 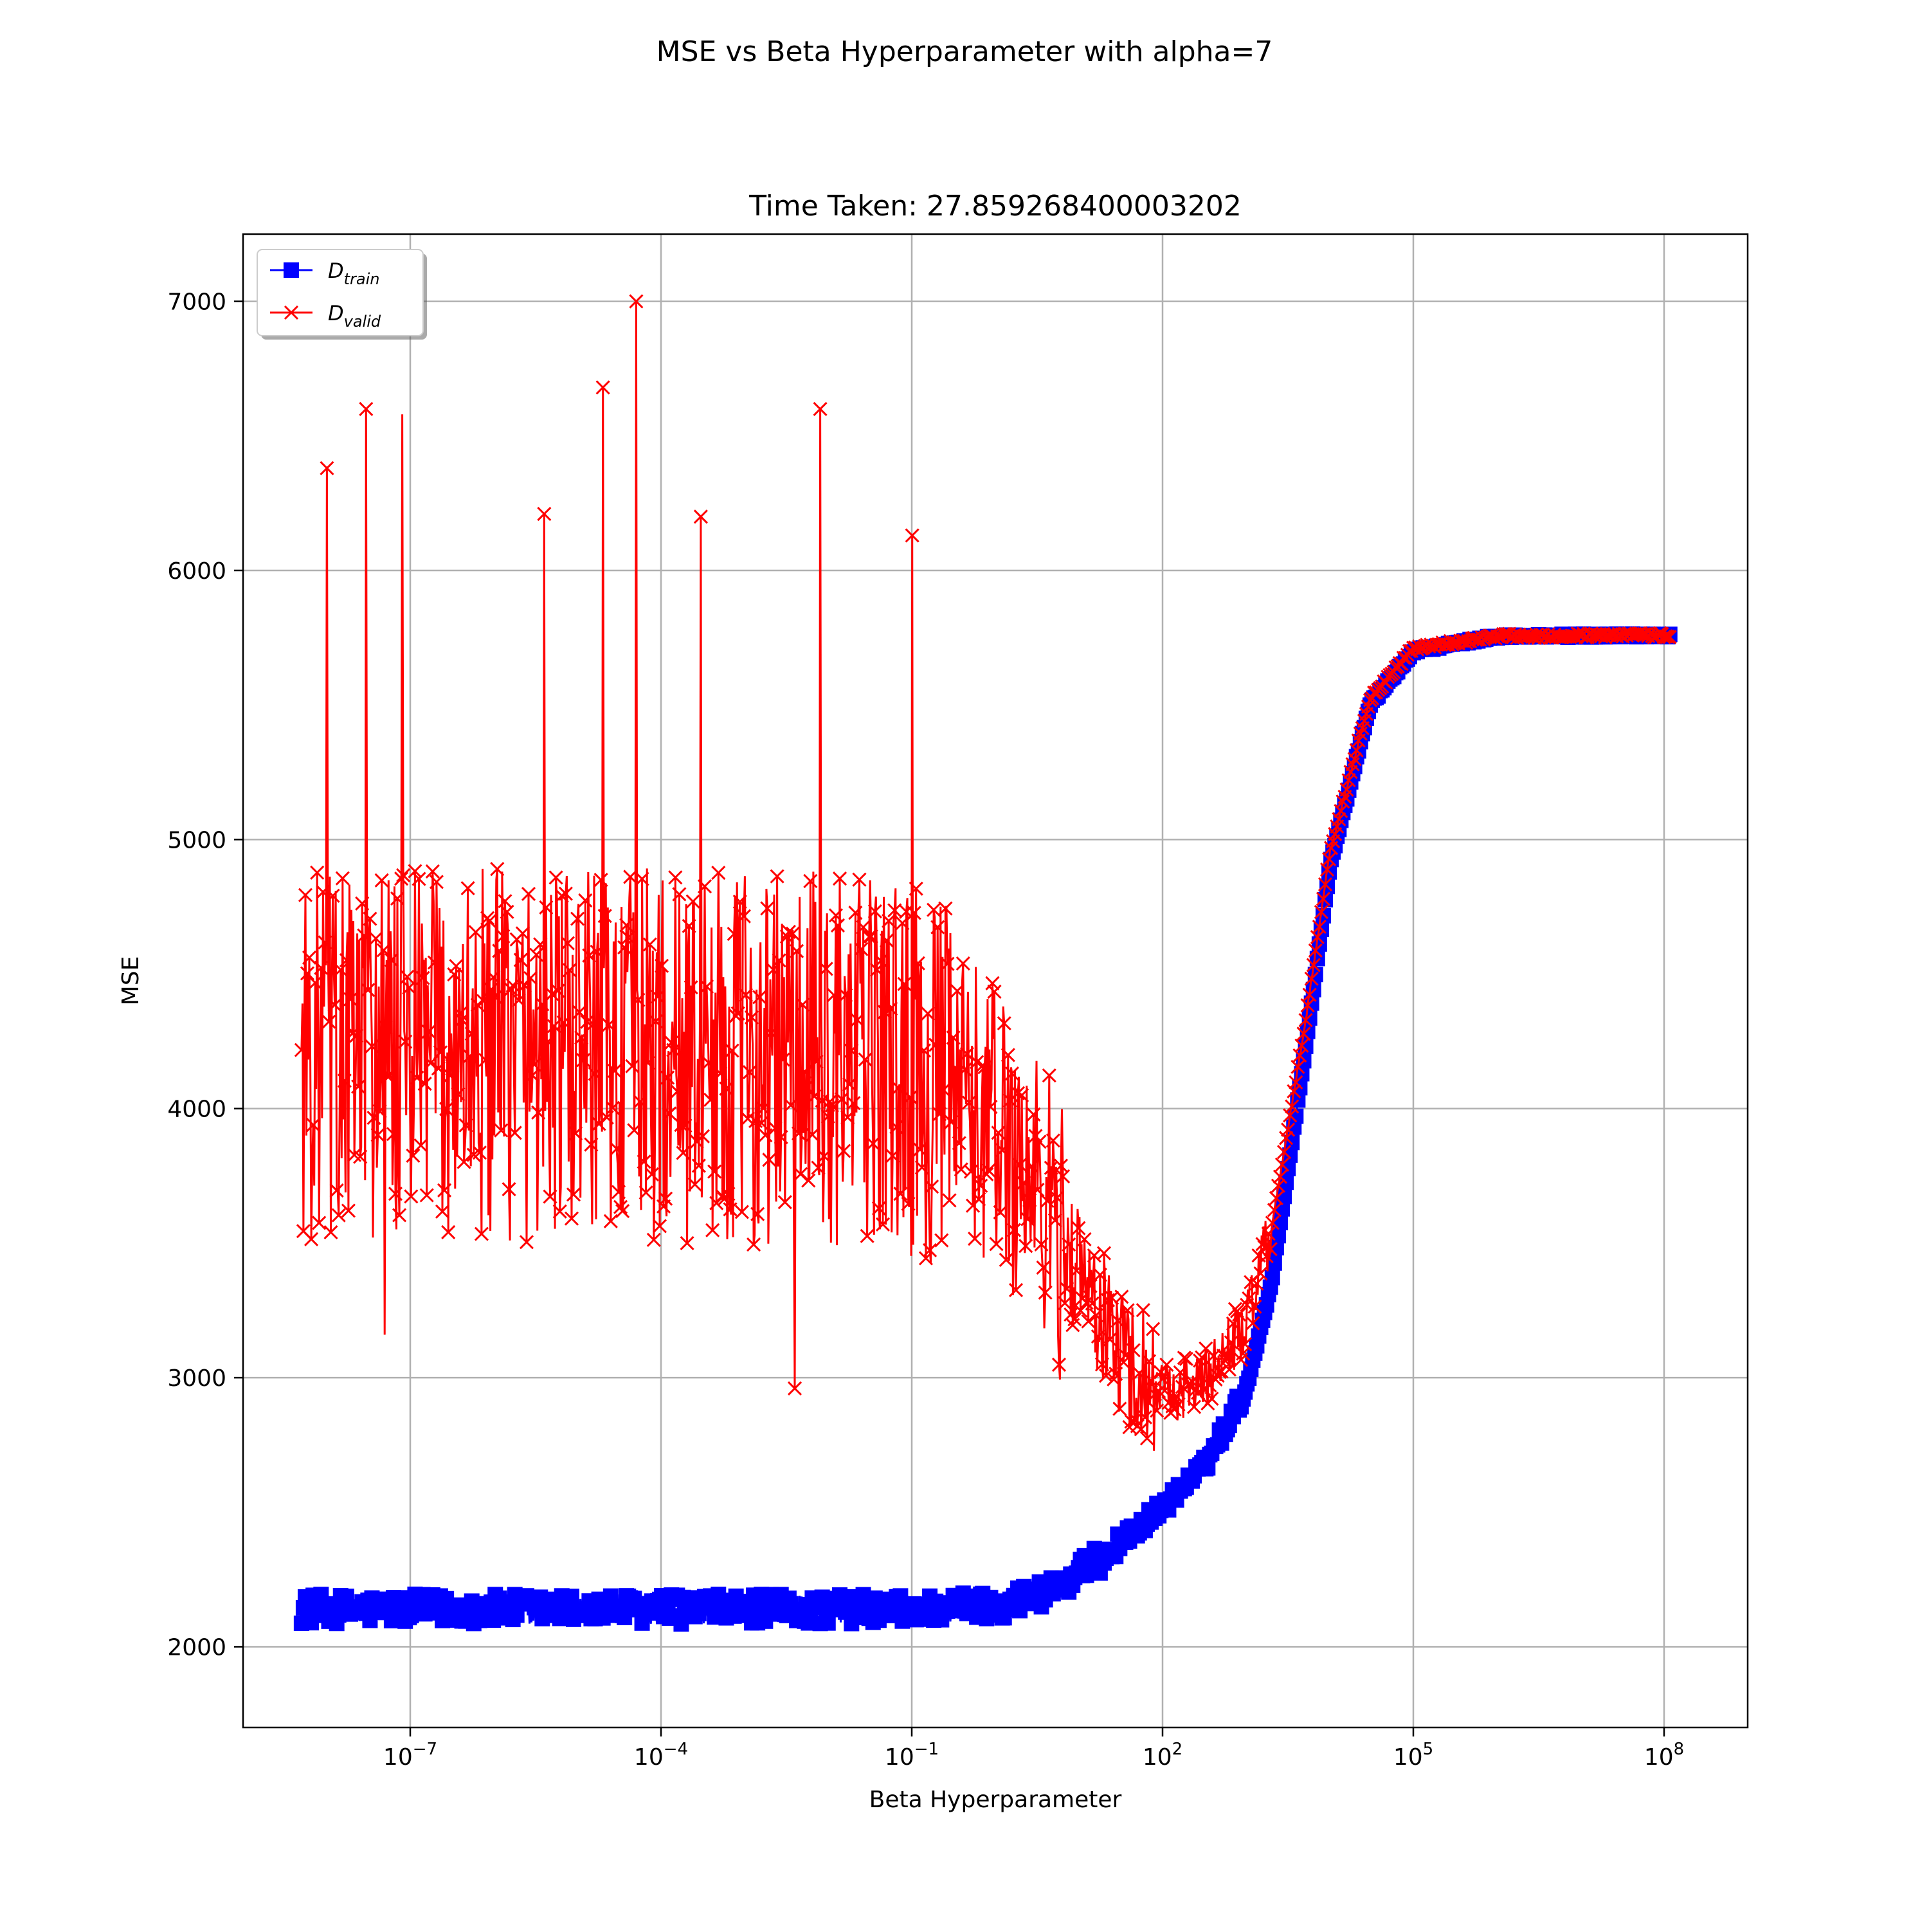 I want to click on legend-item-train: Dtrain, so click(x=325, y=274).